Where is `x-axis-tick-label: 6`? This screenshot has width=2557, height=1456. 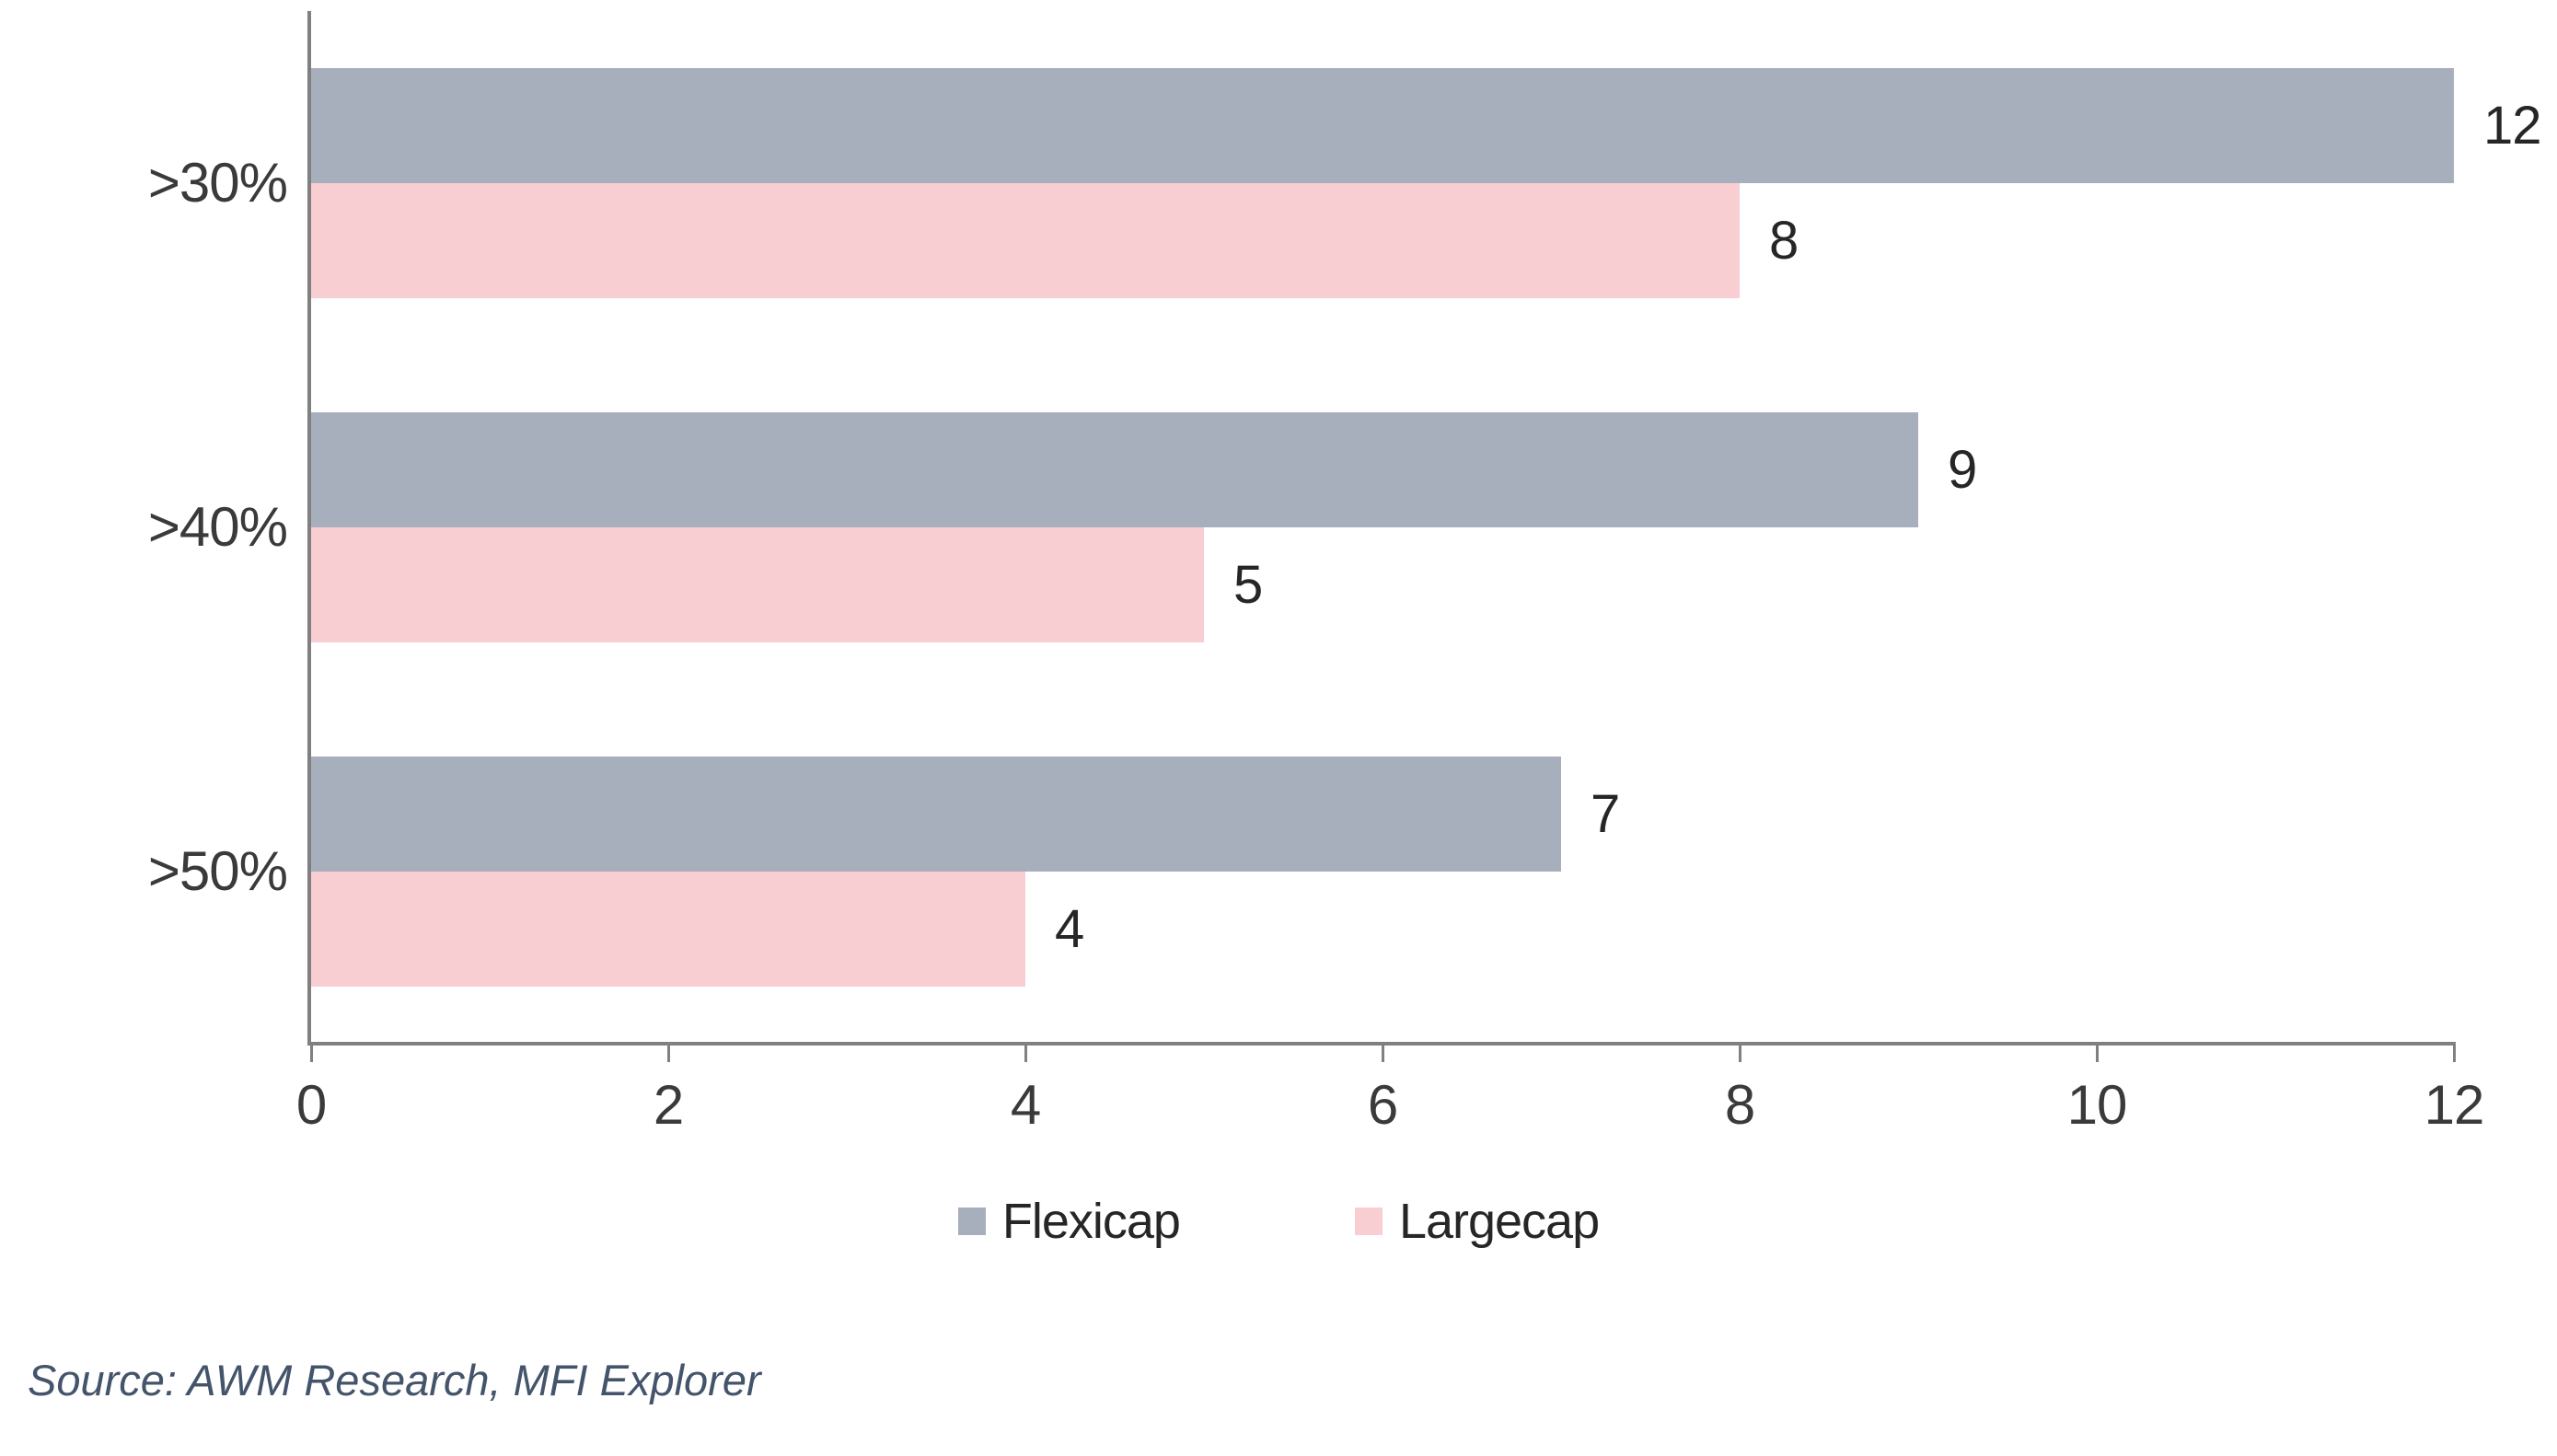
x-axis-tick-label: 6 is located at coordinates (1382, 1105).